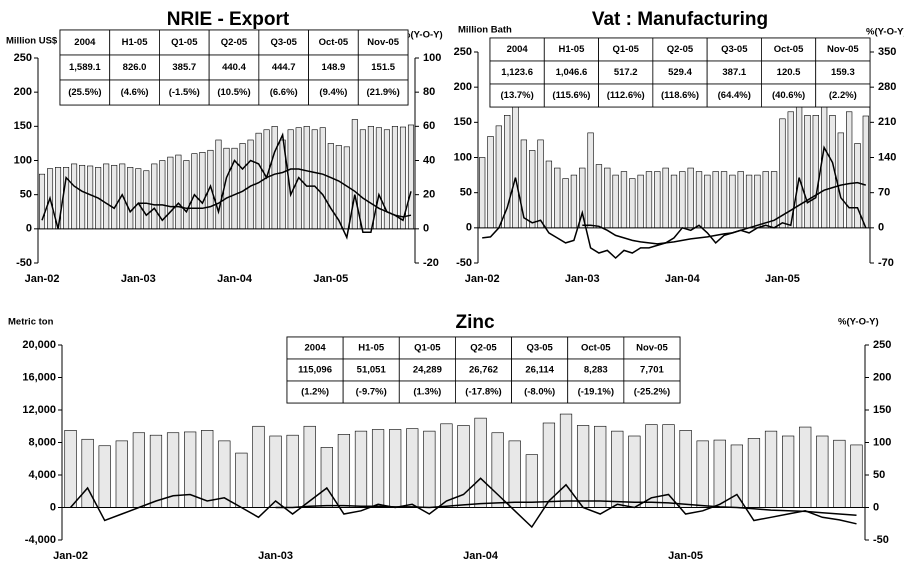 Image resolution: width=904 pixels, height=568 pixels. I want to click on y-tick-label: -4,000, so click(40, 540).